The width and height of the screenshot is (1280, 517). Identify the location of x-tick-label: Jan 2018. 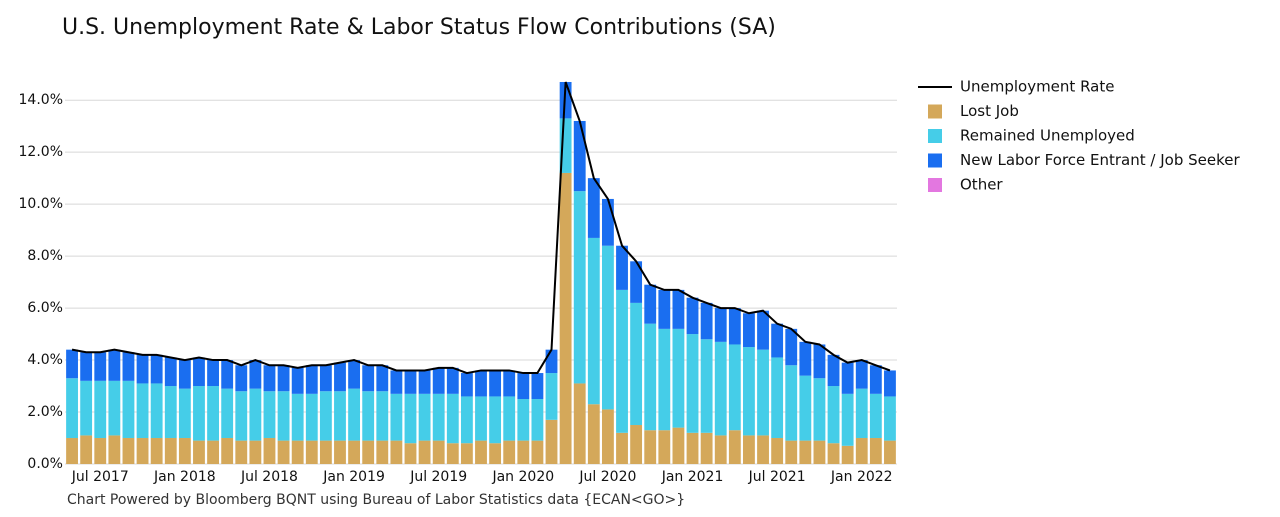
(184, 477).